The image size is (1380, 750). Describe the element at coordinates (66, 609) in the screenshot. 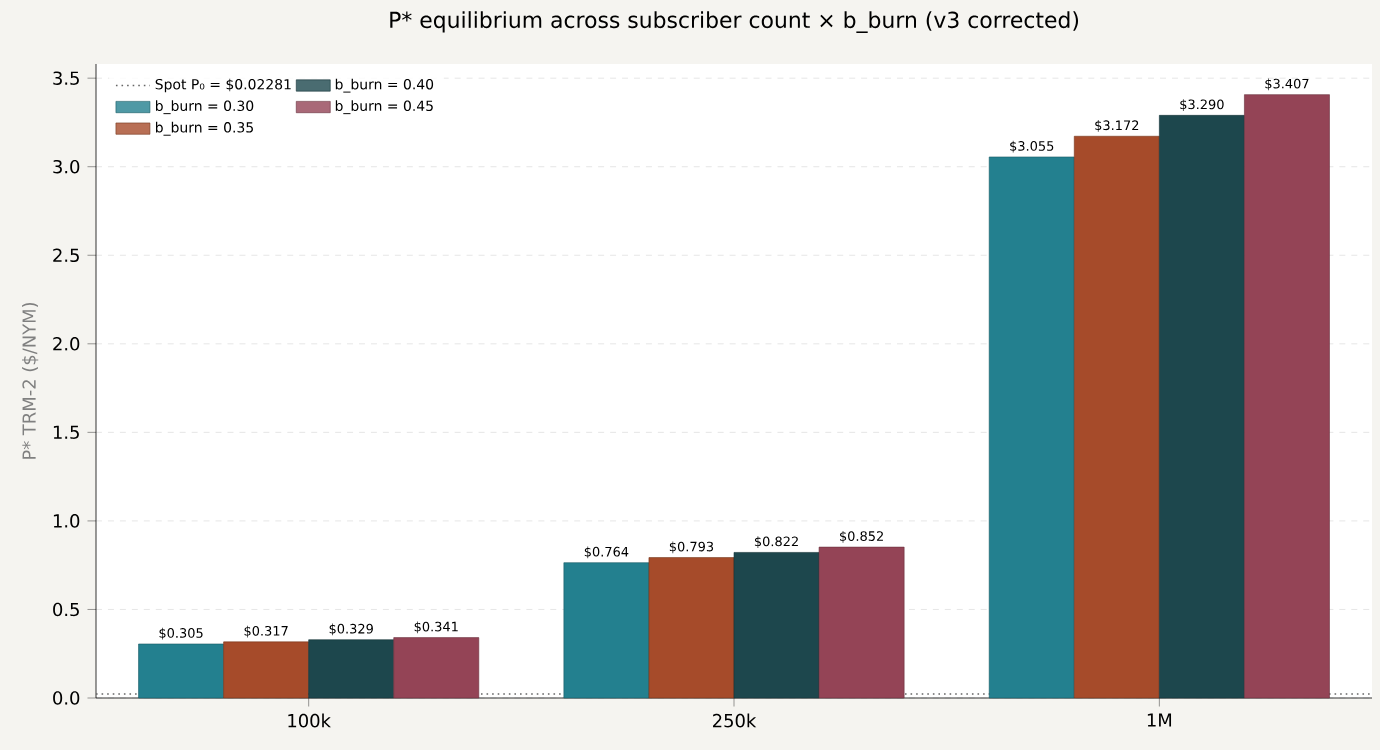

I see `y-tick-label: 0.5` at that location.